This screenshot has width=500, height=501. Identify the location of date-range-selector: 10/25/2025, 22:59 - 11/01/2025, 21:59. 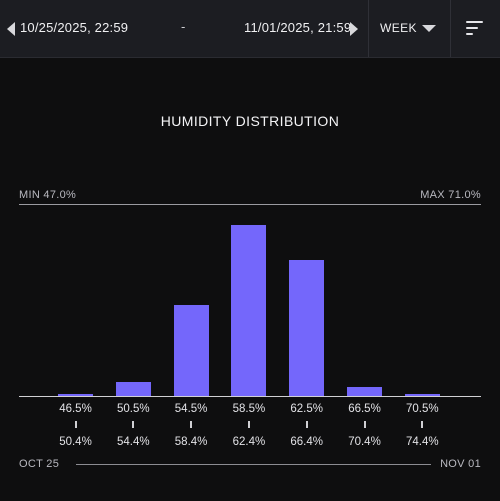
(184, 28).